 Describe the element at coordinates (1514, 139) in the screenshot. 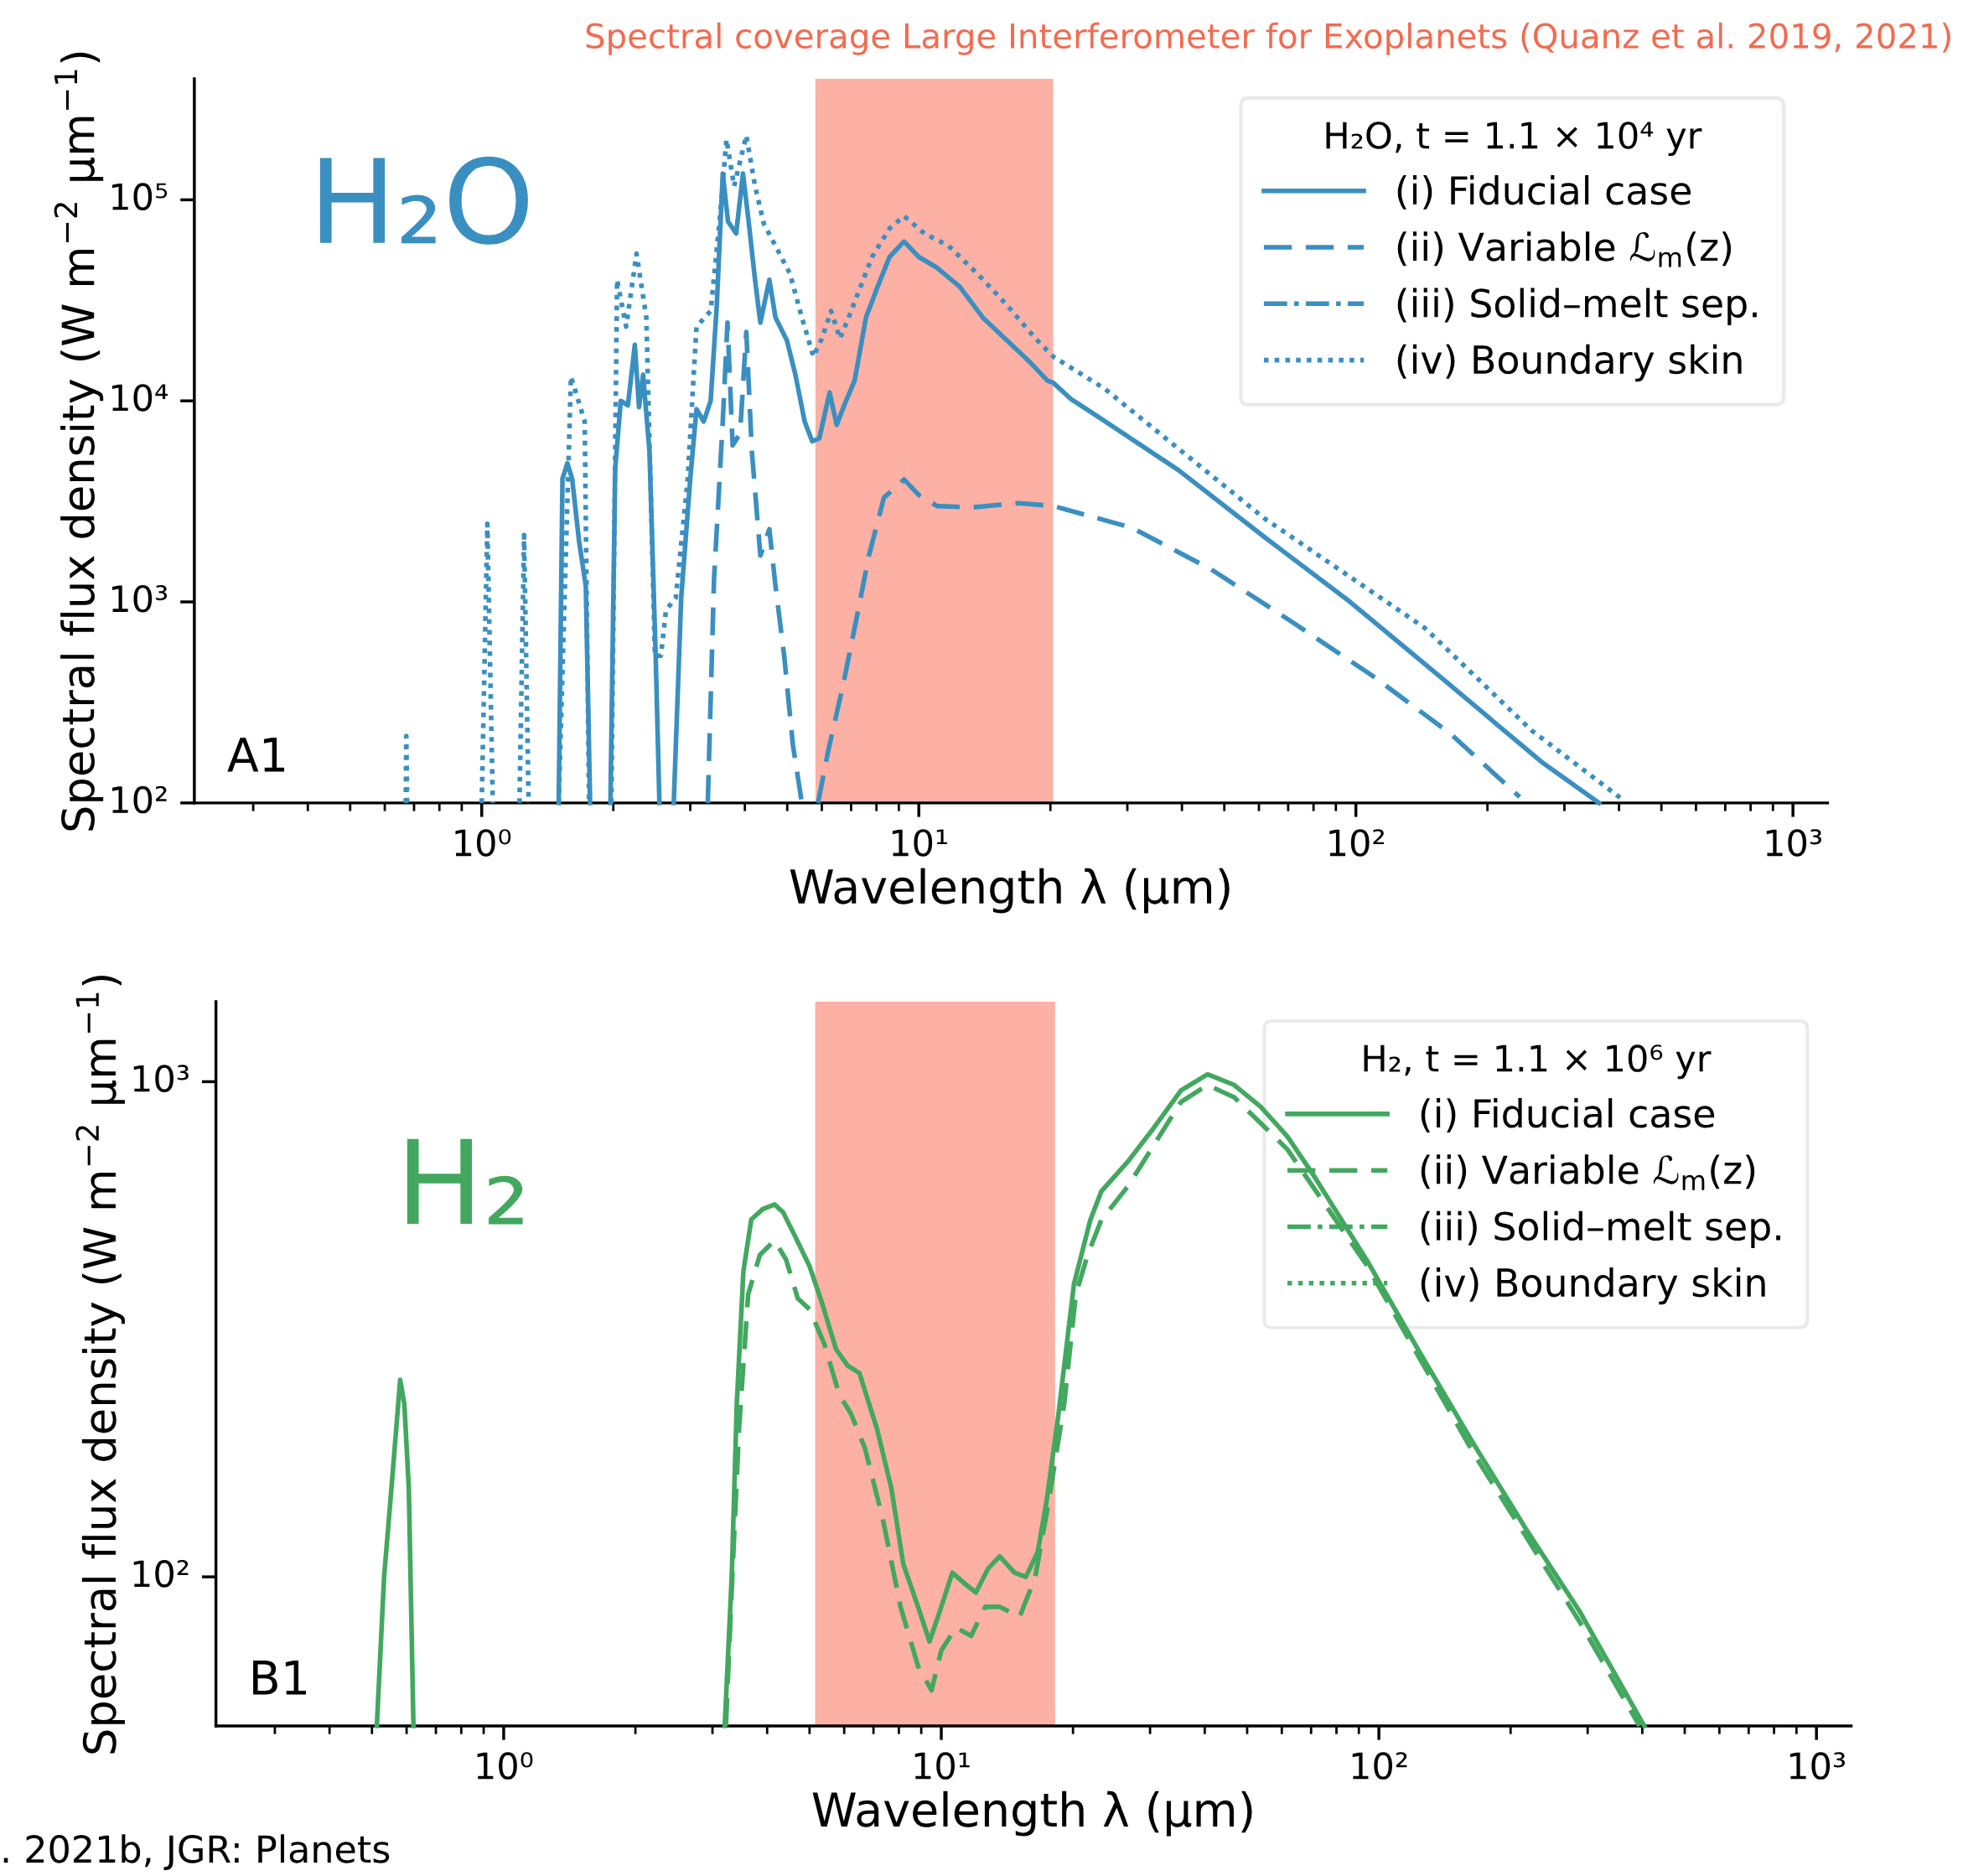

I see `legend-title: H₂O, t = 1.1 × 10⁴ yr` at that location.